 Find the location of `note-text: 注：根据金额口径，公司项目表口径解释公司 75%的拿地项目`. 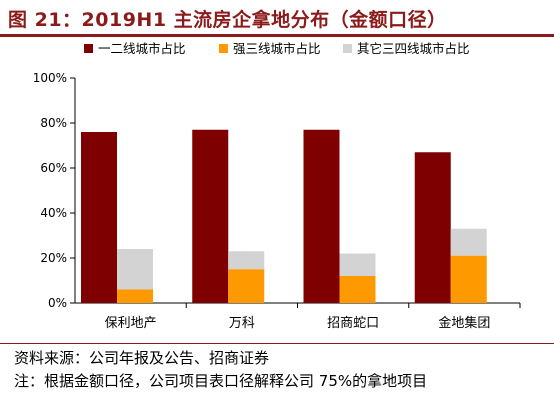

note-text: 注：根据金额口径，公司项目表口径解释公司 75%的拿地项目 is located at coordinates (221, 381).